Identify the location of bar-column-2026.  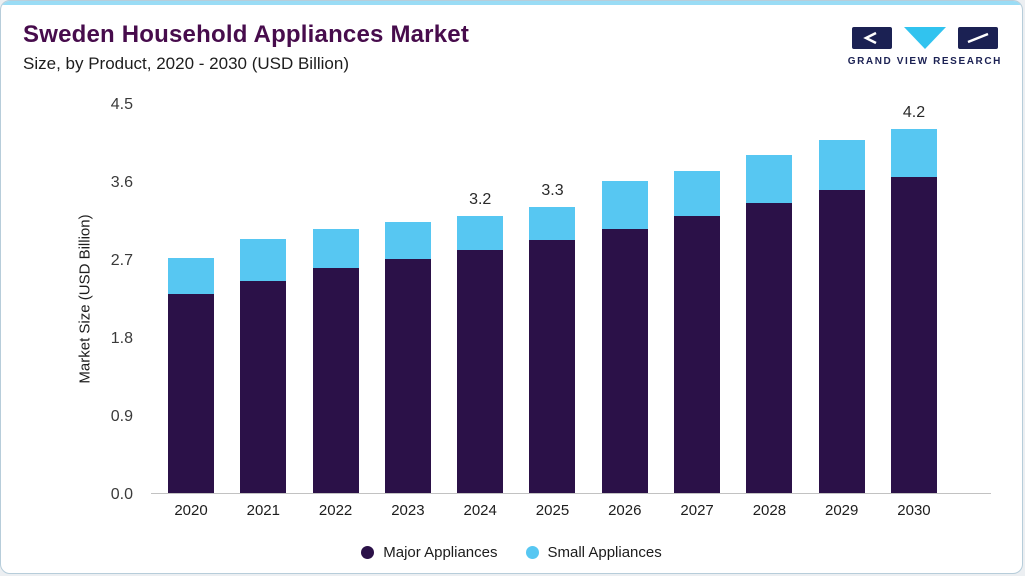
(624, 337).